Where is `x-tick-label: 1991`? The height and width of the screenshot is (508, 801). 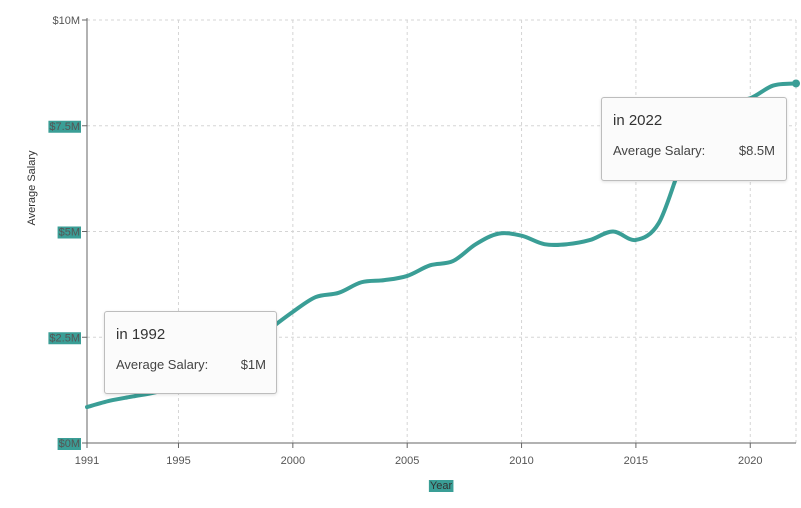 x-tick-label: 1991 is located at coordinates (87, 461).